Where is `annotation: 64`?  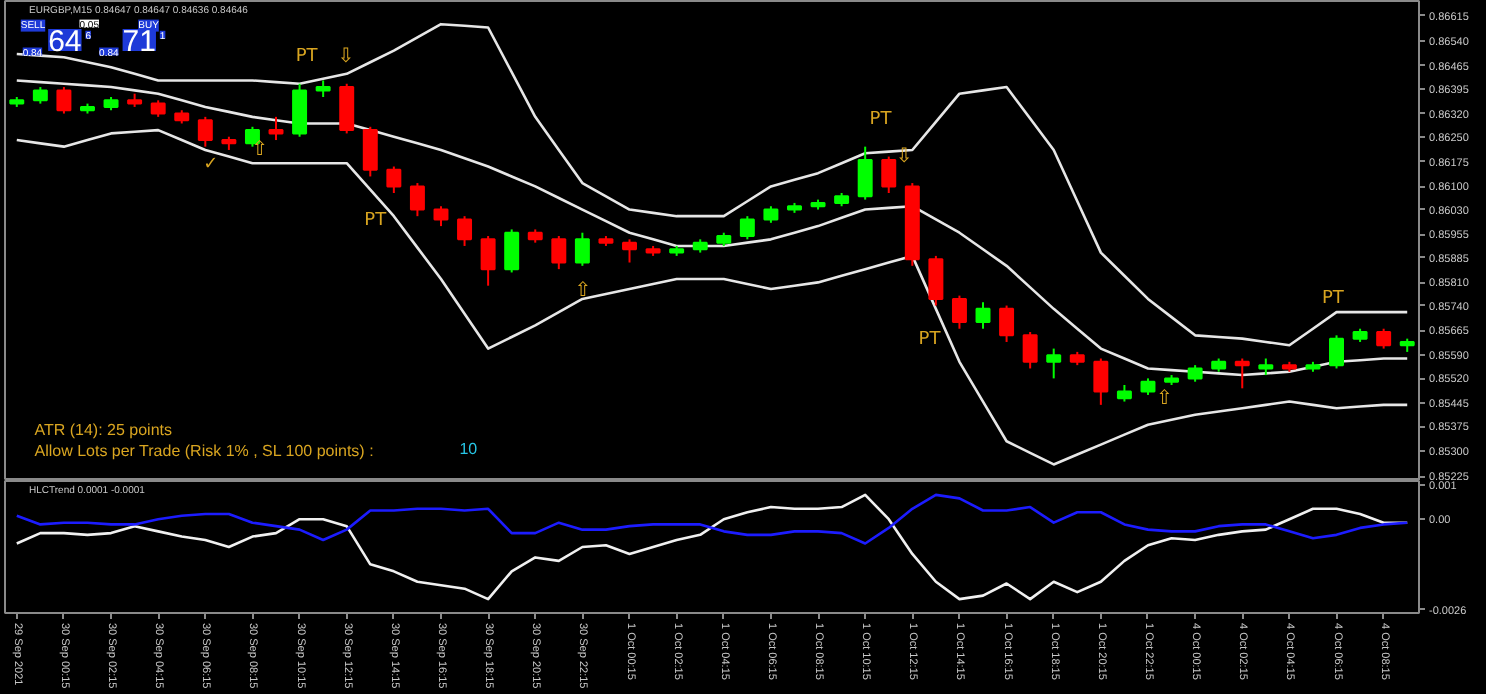
annotation: 64 is located at coordinates (65, 41).